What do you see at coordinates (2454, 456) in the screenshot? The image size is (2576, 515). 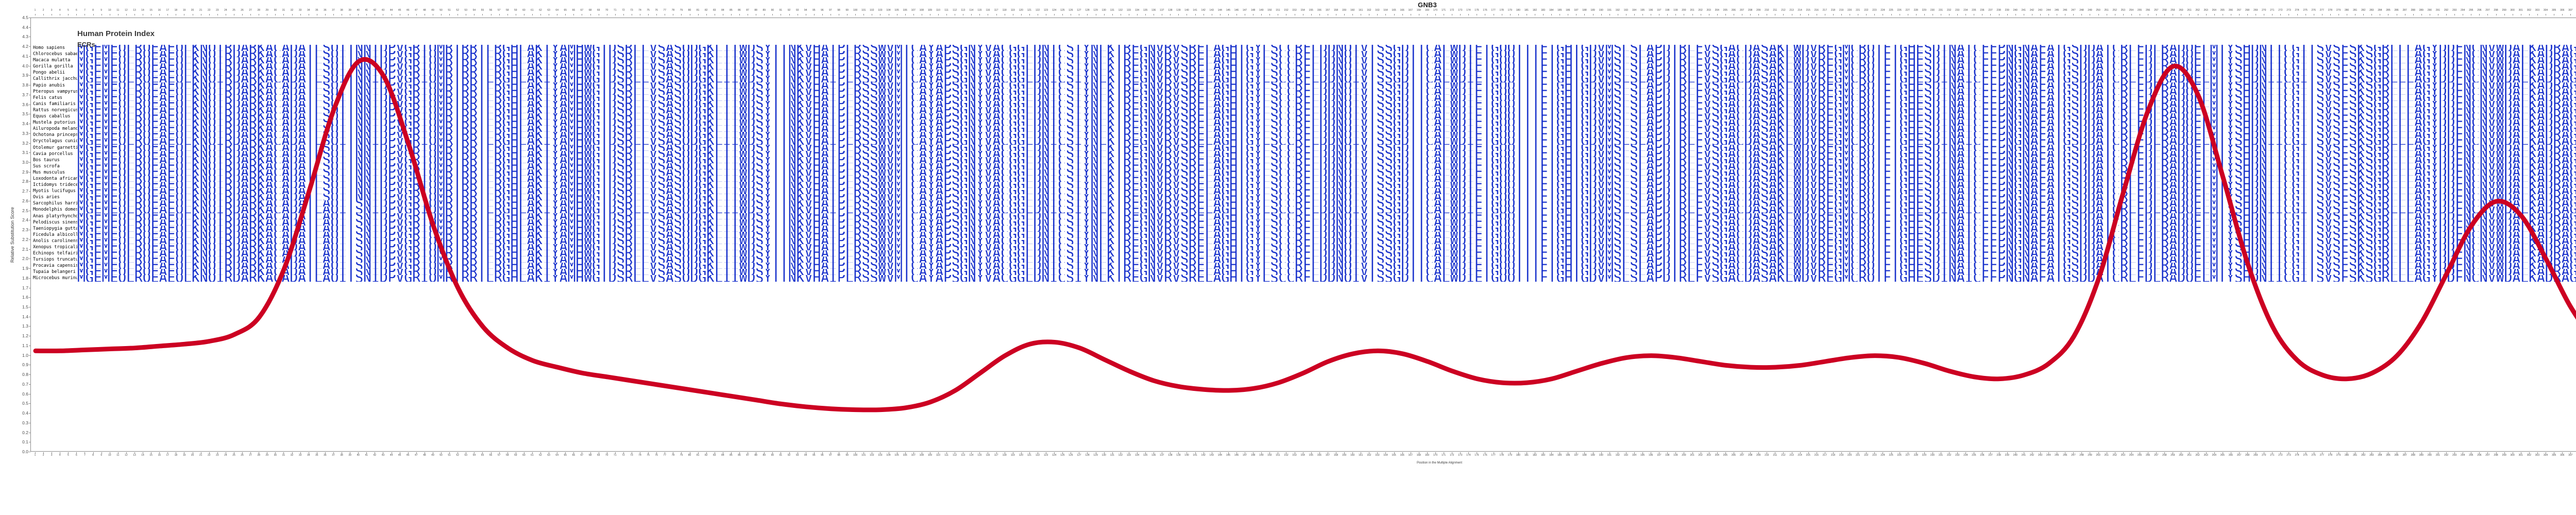 I see `x-axis-tick-label: 293` at bounding box center [2454, 456].